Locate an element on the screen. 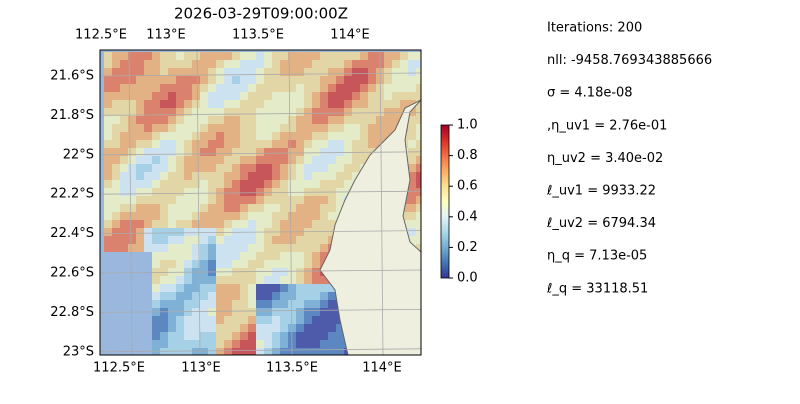 This screenshot has width=800, height=404. colorbar-tick-label: 0.4 is located at coordinates (467, 216).